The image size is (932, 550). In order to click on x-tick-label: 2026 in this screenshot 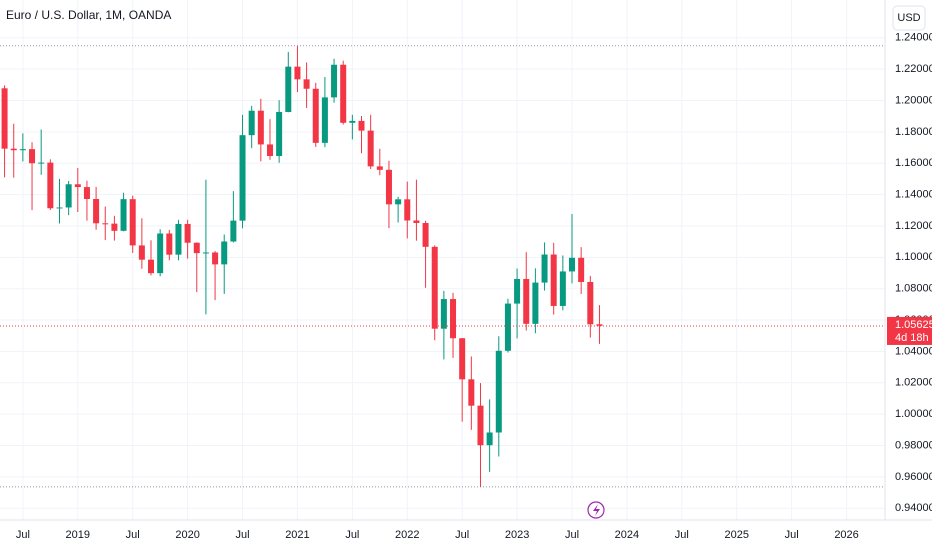, I will do `click(846, 535)`.